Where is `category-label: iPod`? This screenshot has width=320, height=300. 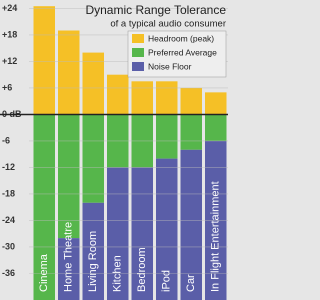 category-label: iPod is located at coordinates (167, 281).